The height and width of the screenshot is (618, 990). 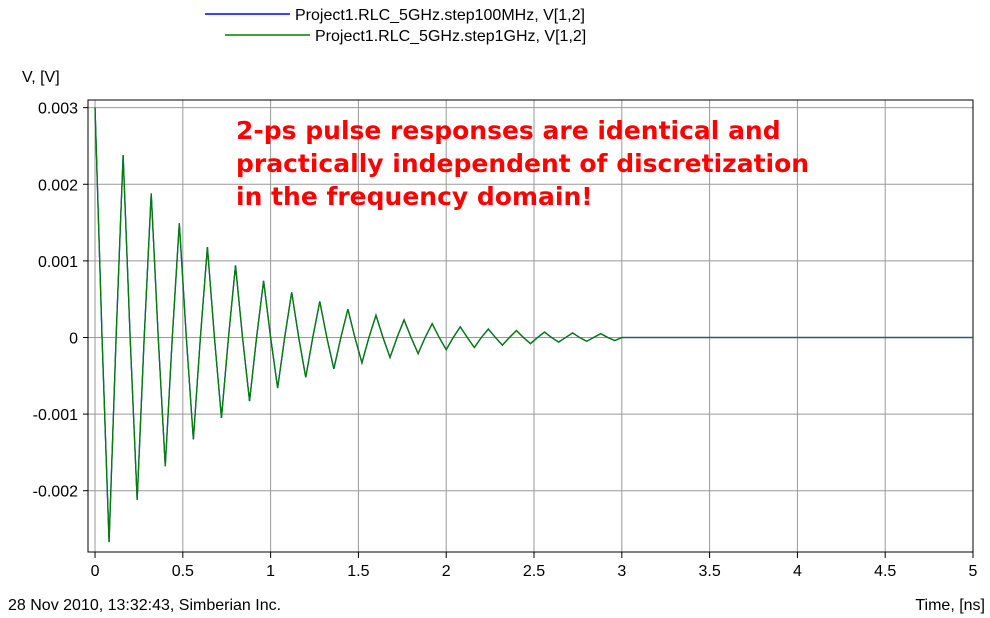 I want to click on x-tick-label: 1.5, so click(x=358, y=571).